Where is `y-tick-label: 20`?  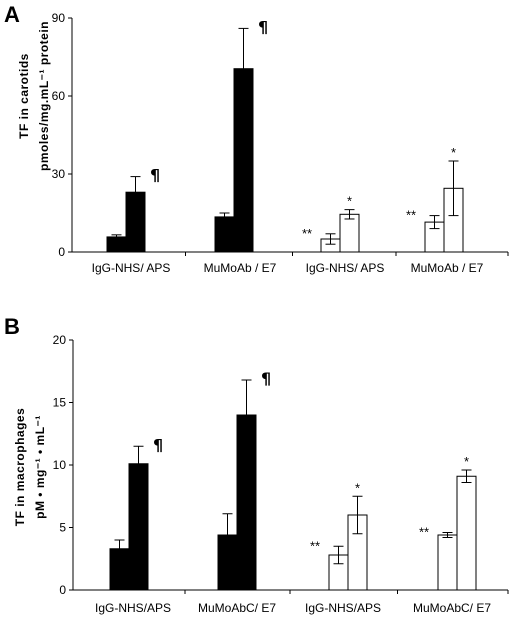 y-tick-label: 20 is located at coordinates (60, 340).